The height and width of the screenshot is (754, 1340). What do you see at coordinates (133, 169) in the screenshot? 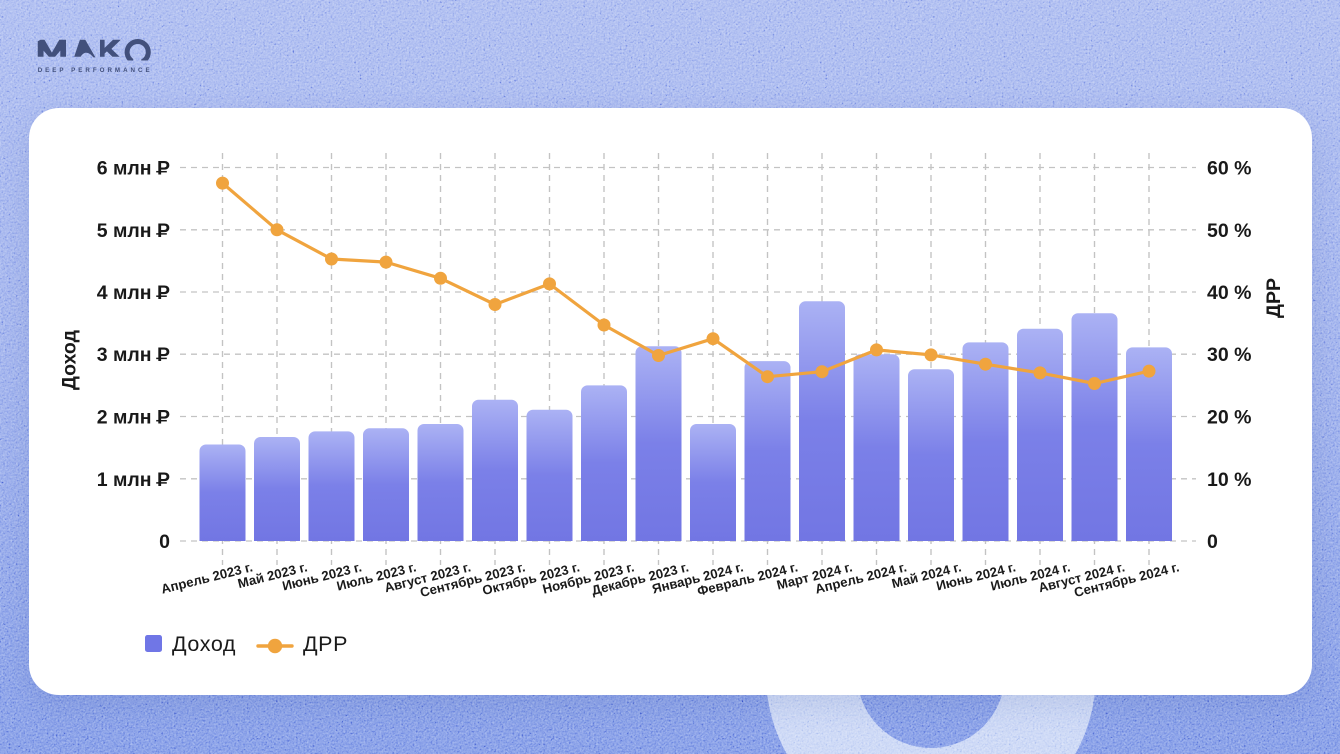
I see `svg-text: 6 млн Р` at bounding box center [133, 169].